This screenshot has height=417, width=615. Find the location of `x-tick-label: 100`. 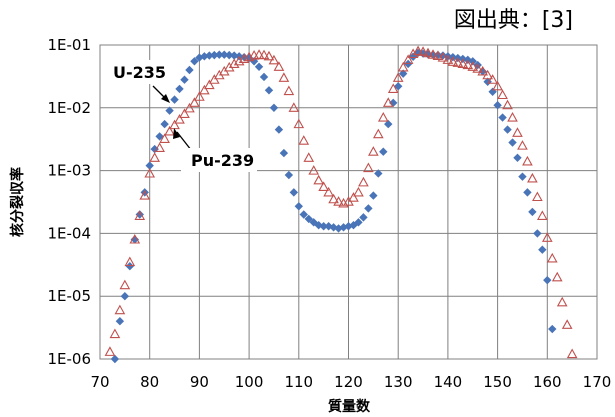

x-tick-label: 100 is located at coordinates (249, 382).